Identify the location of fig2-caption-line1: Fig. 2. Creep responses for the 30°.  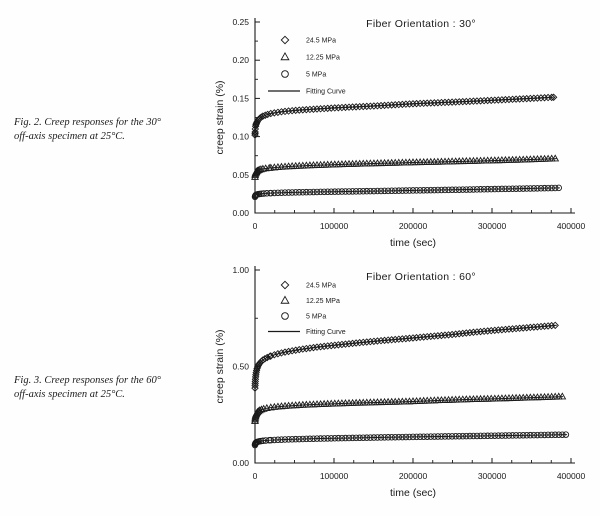
(87, 122).